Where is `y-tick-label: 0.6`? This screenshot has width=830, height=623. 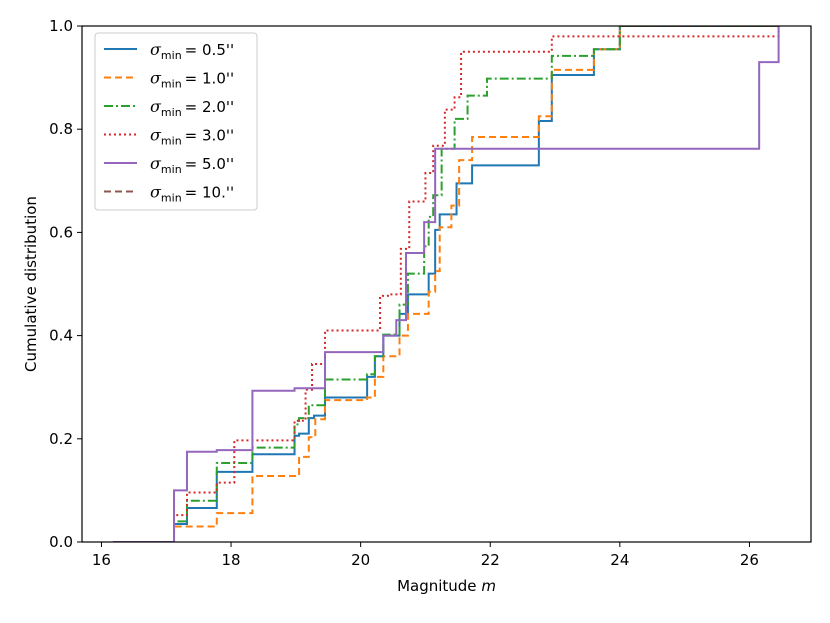 y-tick-label: 0.6 is located at coordinates (61, 232).